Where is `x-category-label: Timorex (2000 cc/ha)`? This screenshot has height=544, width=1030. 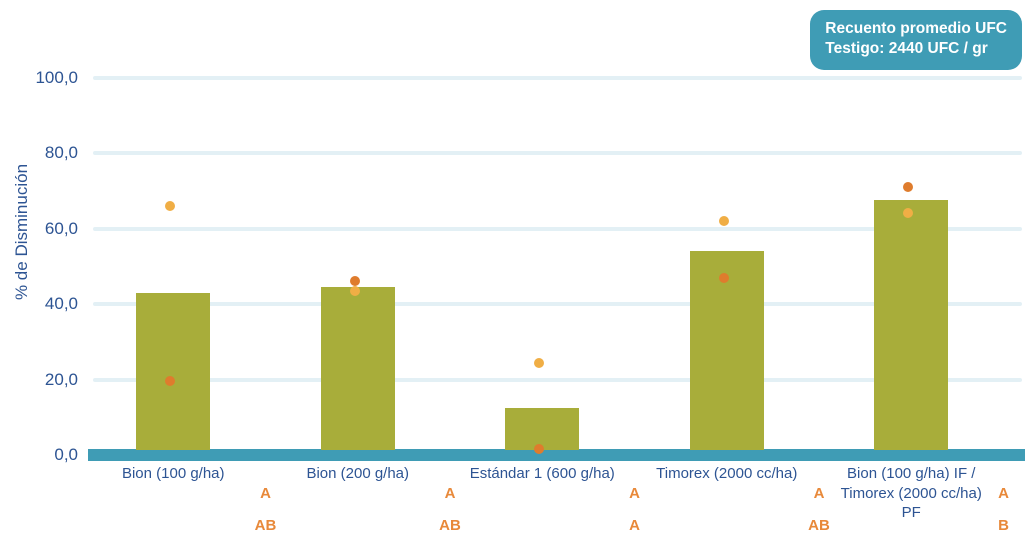
x-category-label: Timorex (2000 cc/ha) is located at coordinates (727, 473).